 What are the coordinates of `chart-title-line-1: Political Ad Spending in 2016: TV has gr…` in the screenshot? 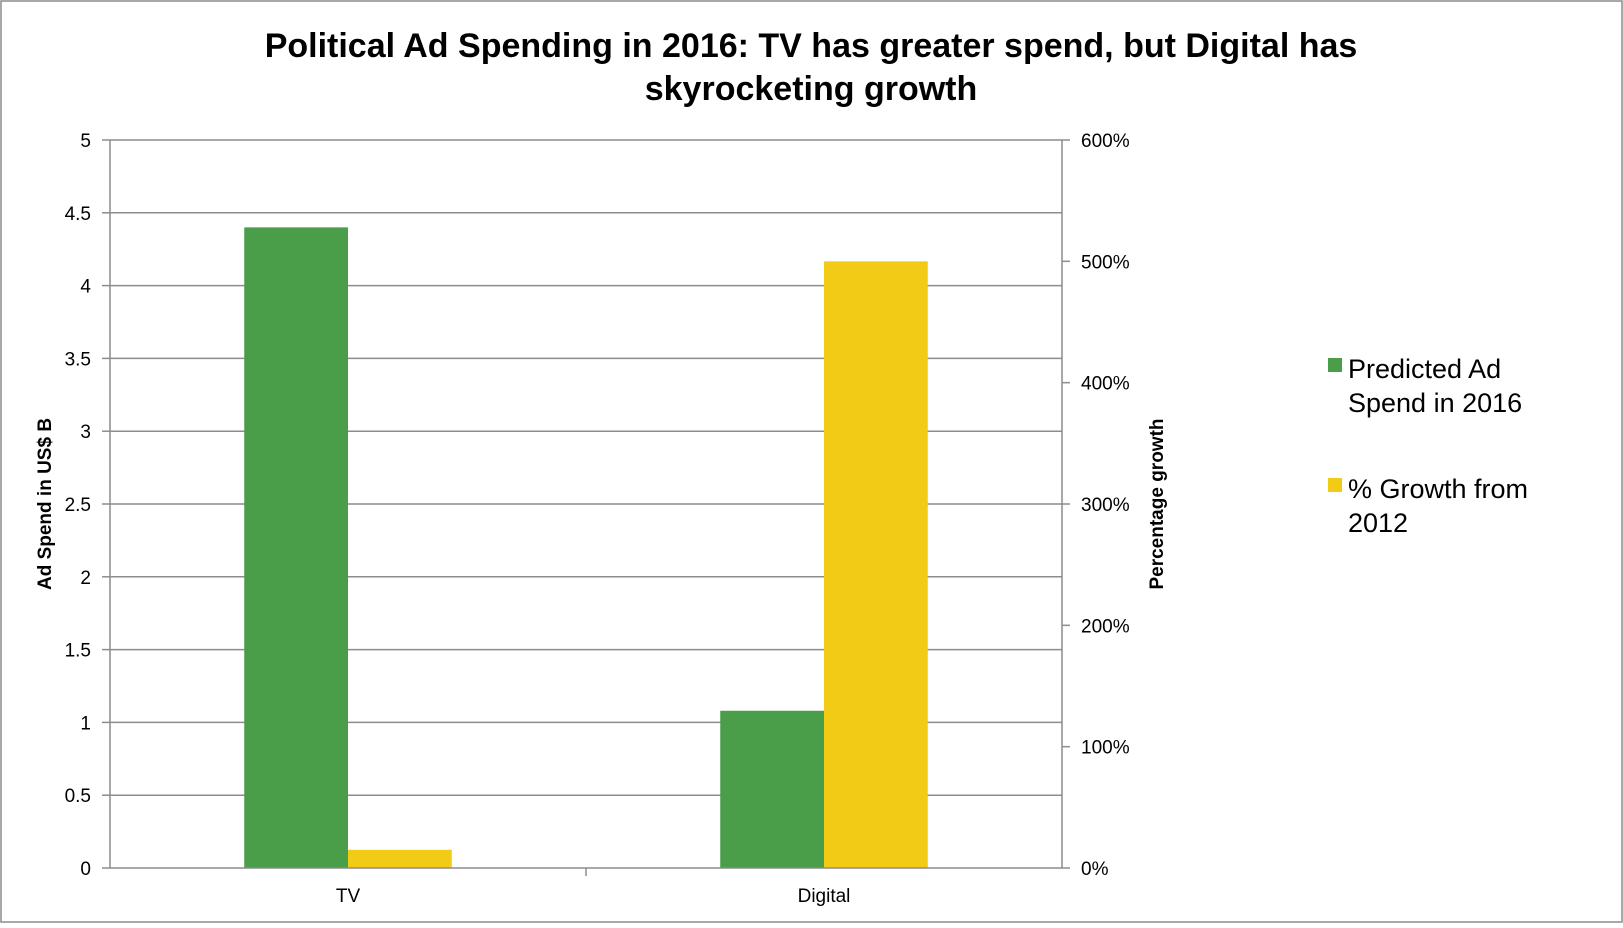 It's located at (811, 46).